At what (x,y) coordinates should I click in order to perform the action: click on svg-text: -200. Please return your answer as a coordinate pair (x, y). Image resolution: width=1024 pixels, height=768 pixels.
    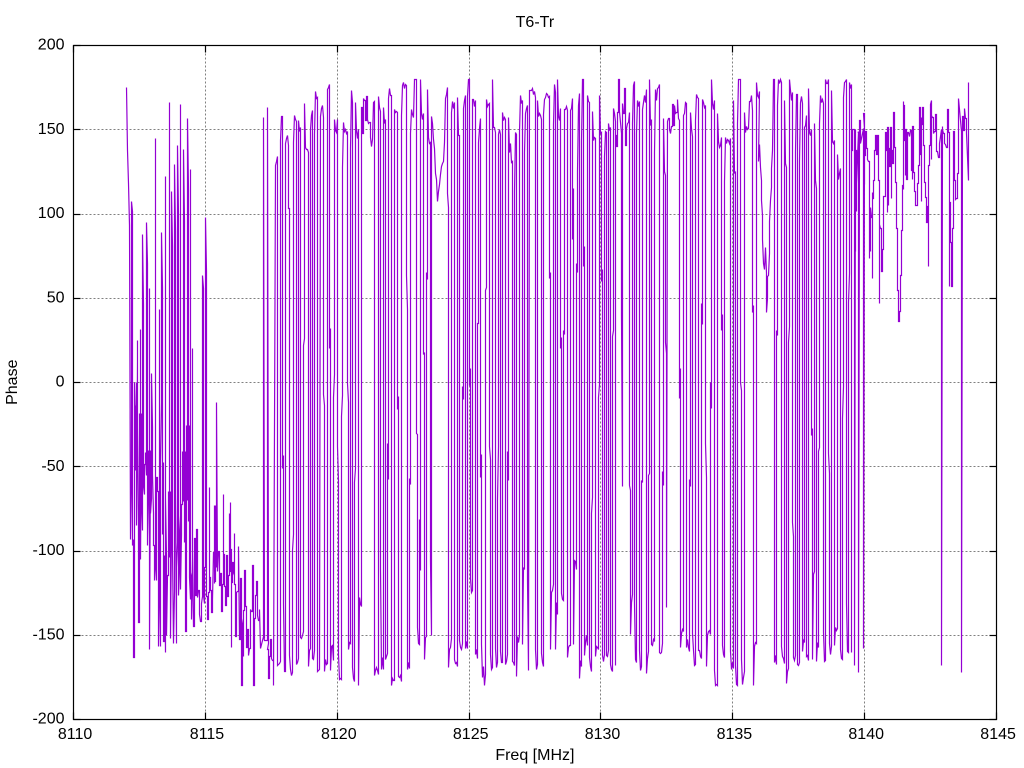
    Looking at the image, I should click on (48, 719).